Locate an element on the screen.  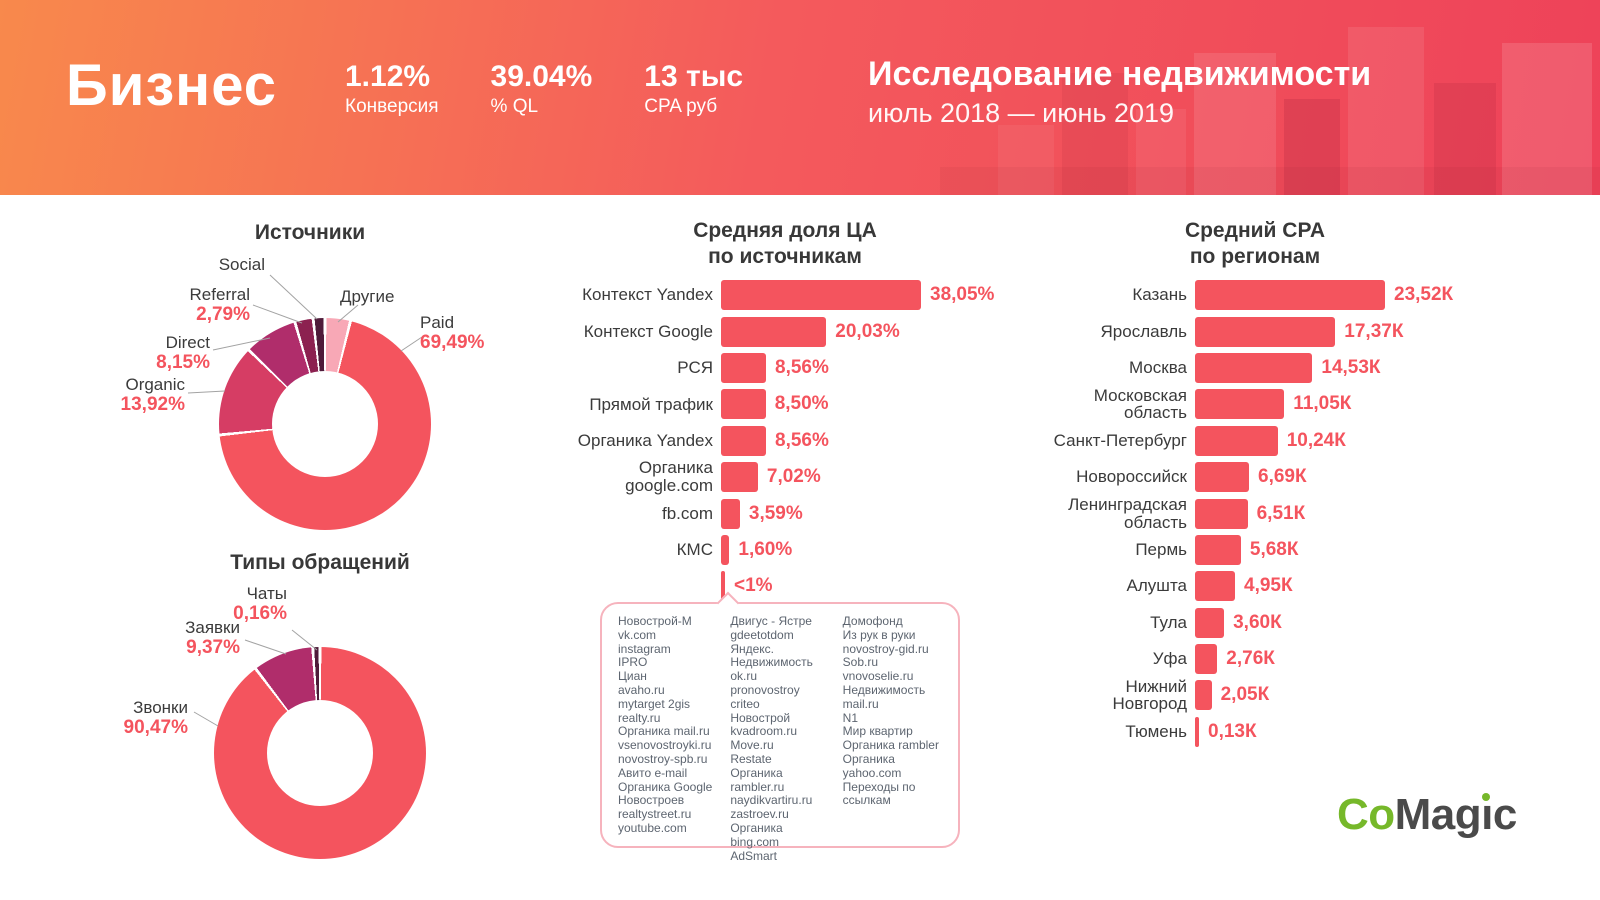
bar-label: Казань is located at coordinates (1159, 295).